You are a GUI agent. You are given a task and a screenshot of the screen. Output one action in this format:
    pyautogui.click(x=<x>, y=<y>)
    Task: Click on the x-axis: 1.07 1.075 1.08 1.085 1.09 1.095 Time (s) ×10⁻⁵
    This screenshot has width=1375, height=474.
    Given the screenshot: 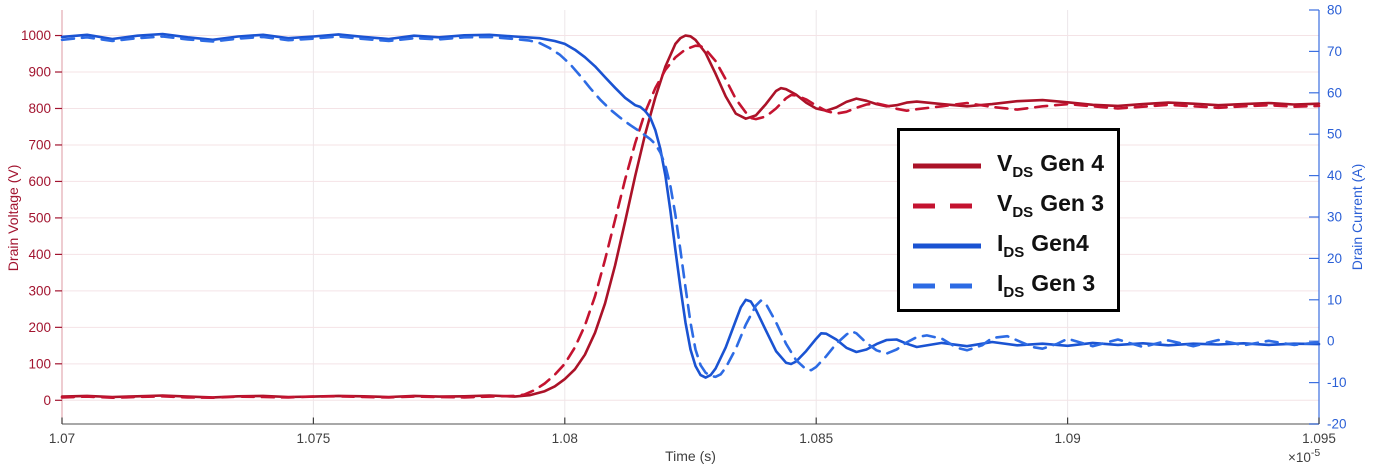 What is the action you would take?
    pyautogui.click(x=692, y=441)
    